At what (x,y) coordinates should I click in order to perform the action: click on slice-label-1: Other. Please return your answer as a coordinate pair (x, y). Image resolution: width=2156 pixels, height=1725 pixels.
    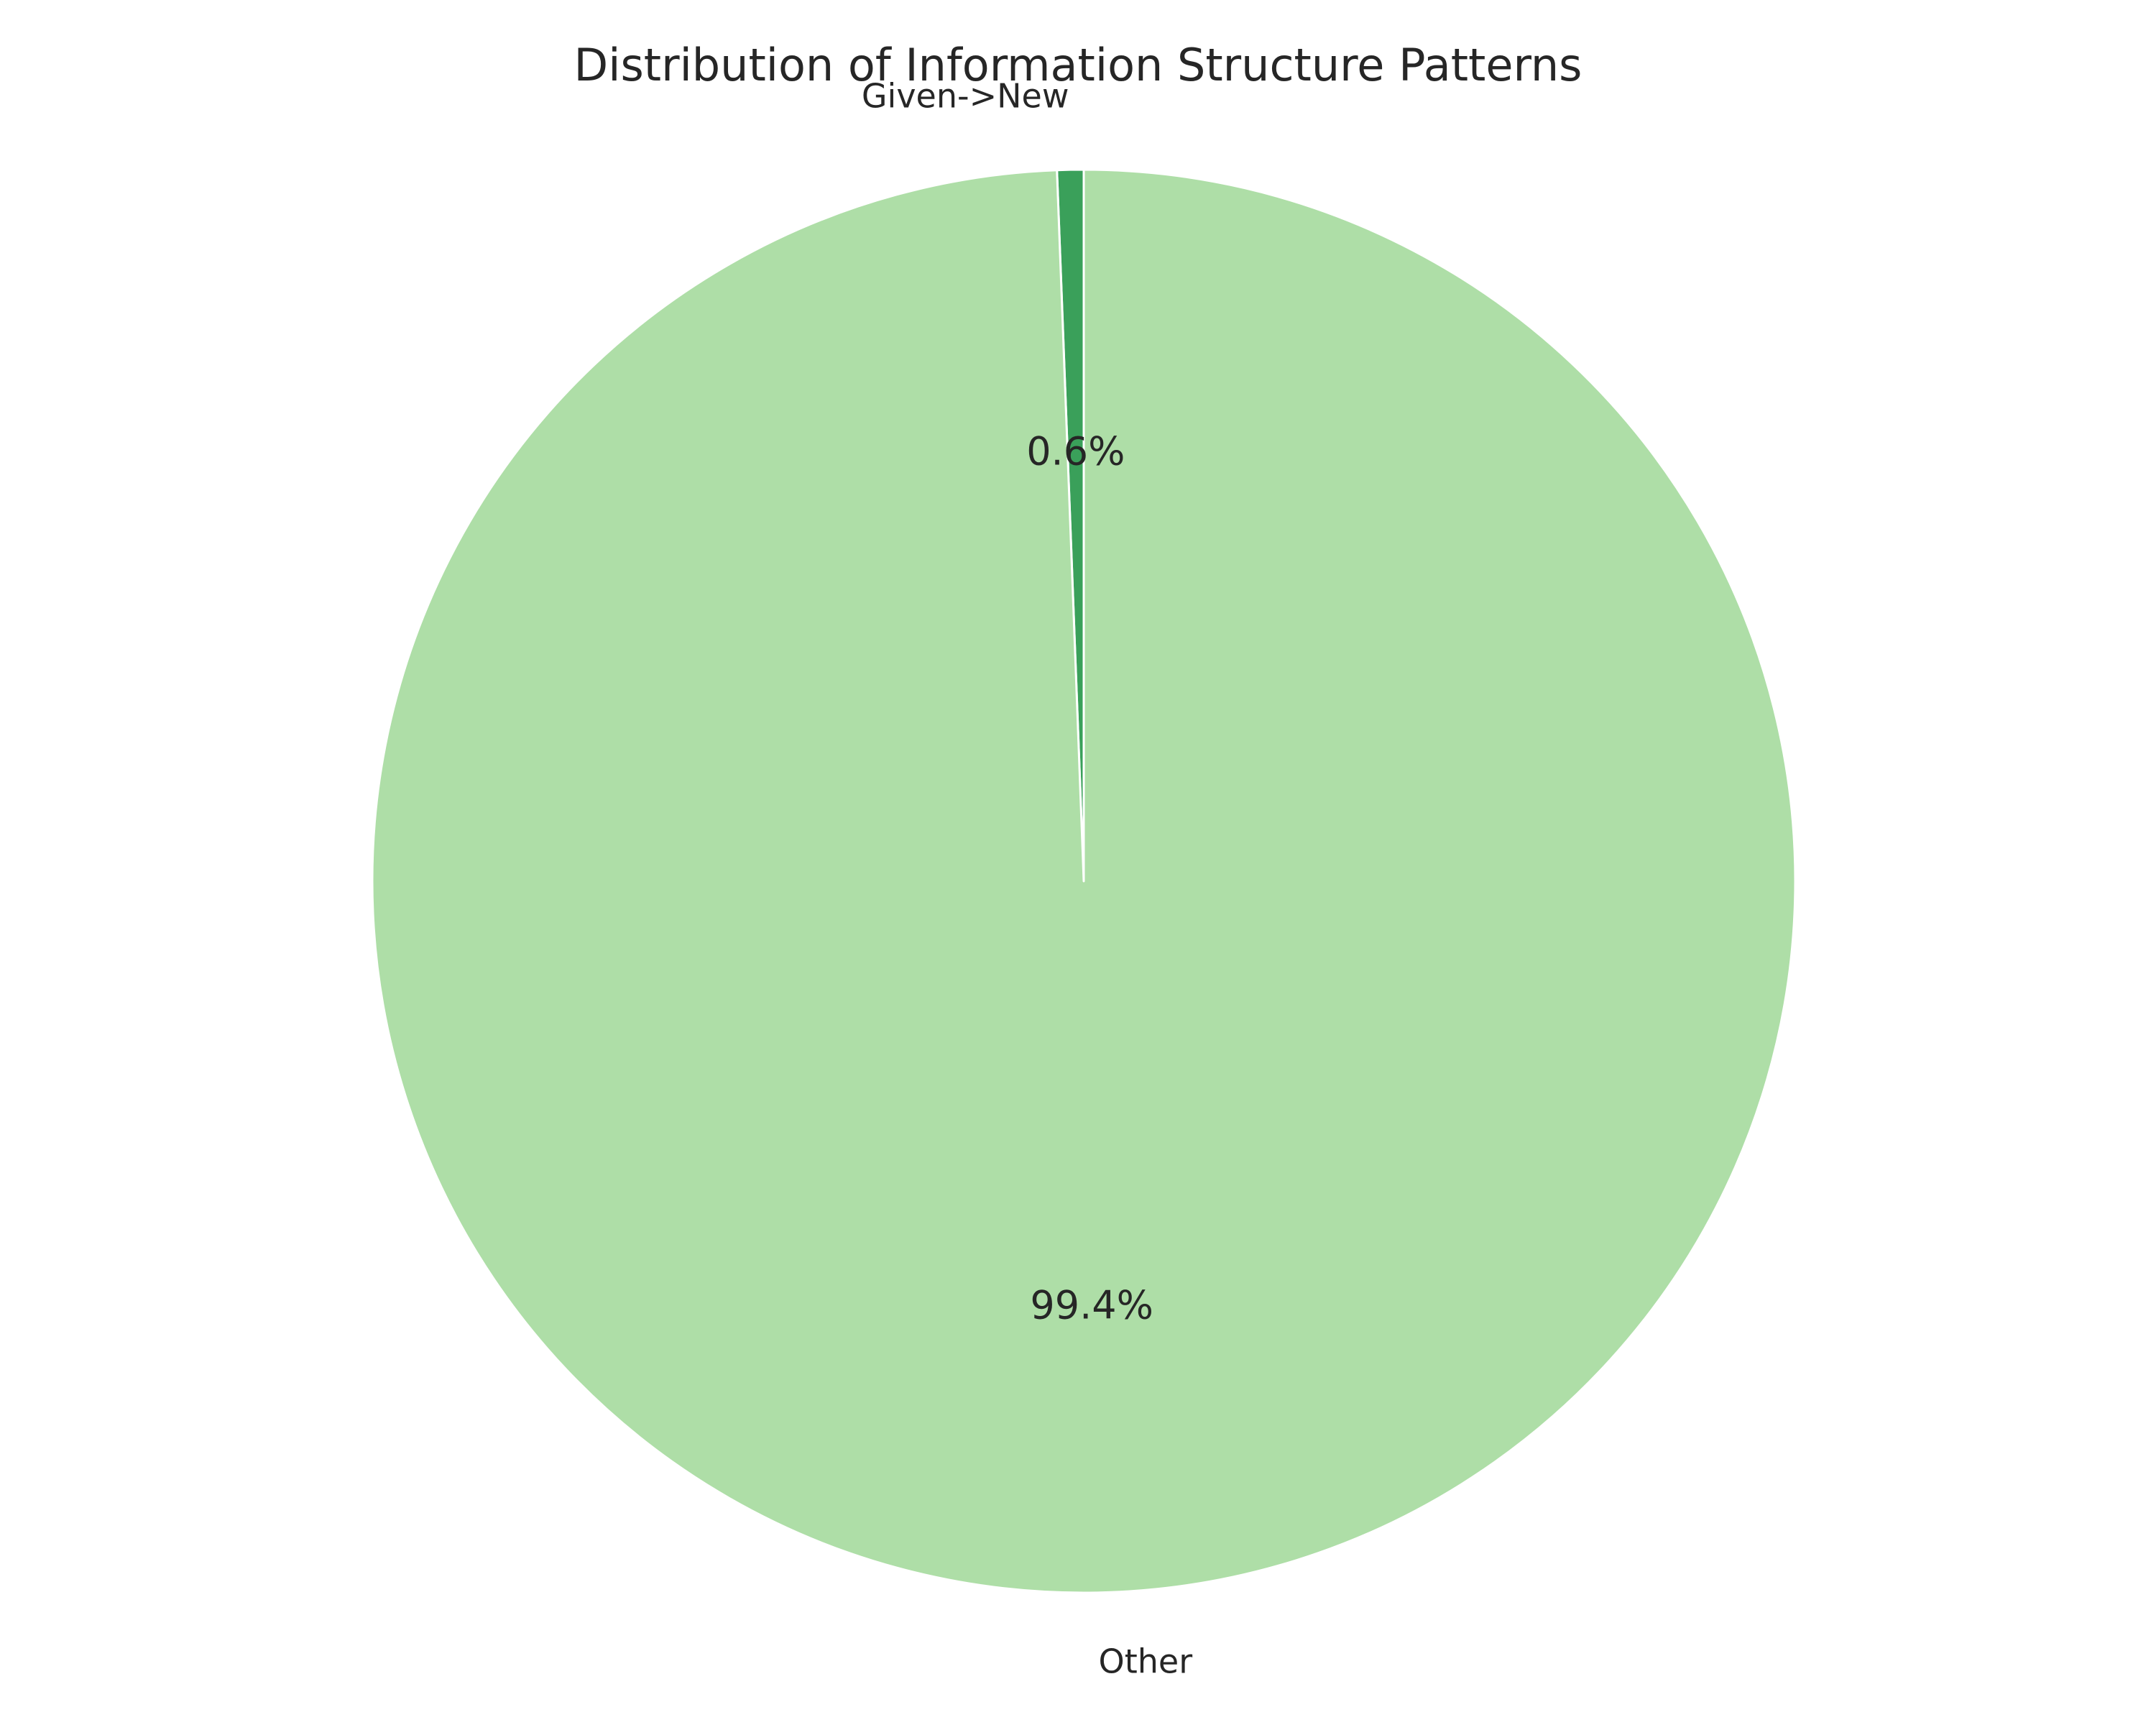
    Looking at the image, I should click on (1146, 1661).